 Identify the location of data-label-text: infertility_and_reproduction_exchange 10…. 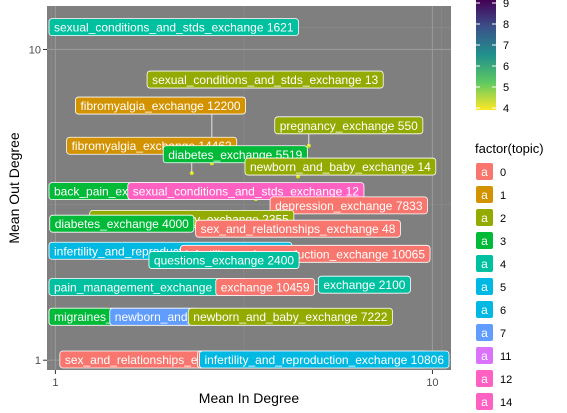
(324, 360).